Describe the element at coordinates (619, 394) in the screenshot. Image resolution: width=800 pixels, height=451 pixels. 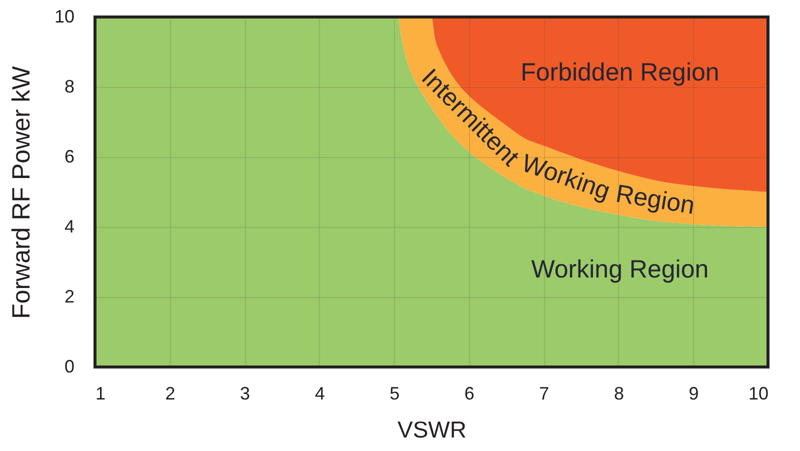
I see `x-tick-label: 8` at that location.